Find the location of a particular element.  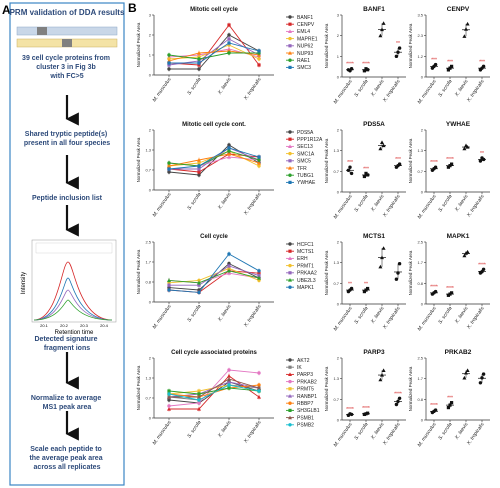

step-4: Detected signature fragment ions is located at coordinates (67, 344).